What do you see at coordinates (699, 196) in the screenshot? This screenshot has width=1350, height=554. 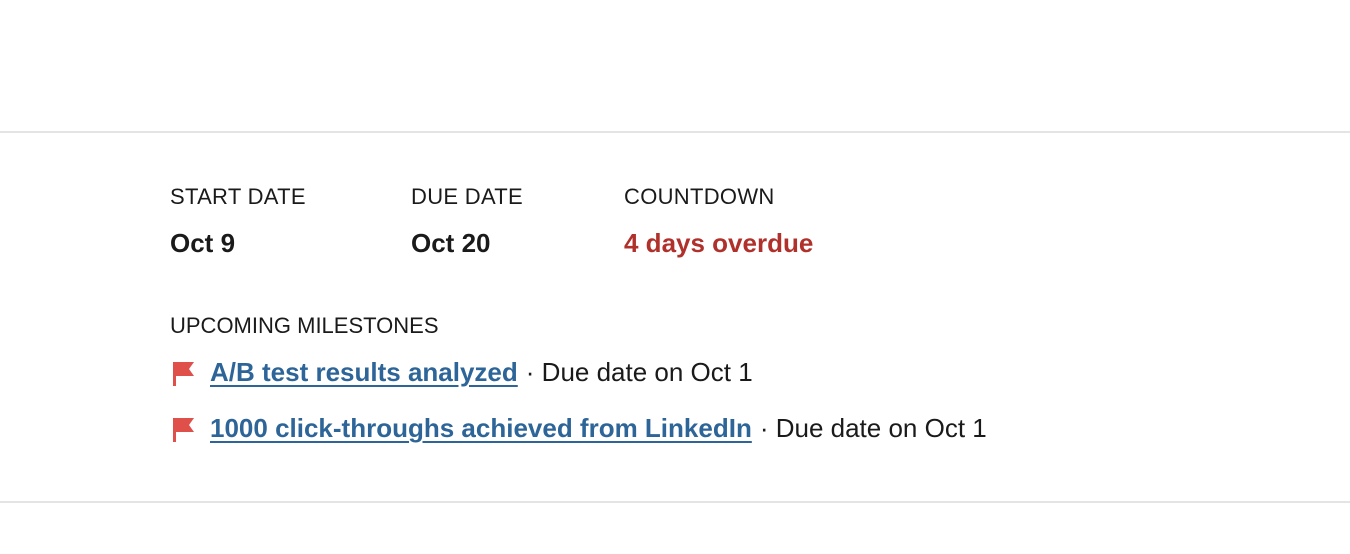 I see `countdown-label: COUNTDOWN` at bounding box center [699, 196].